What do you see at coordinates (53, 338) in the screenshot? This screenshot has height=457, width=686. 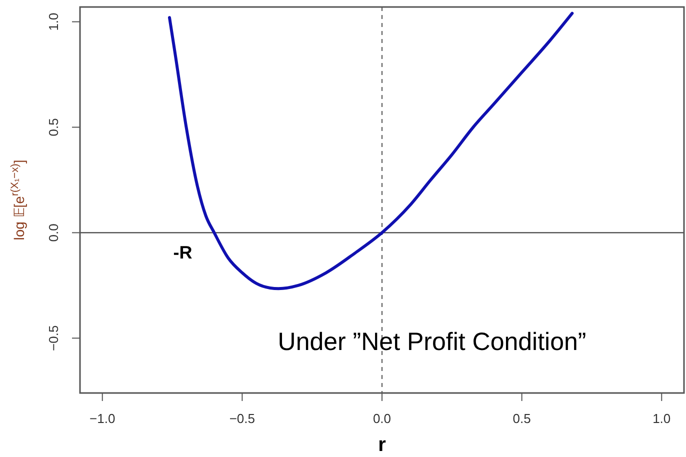 I see `y-tick-label: −0.5` at bounding box center [53, 338].